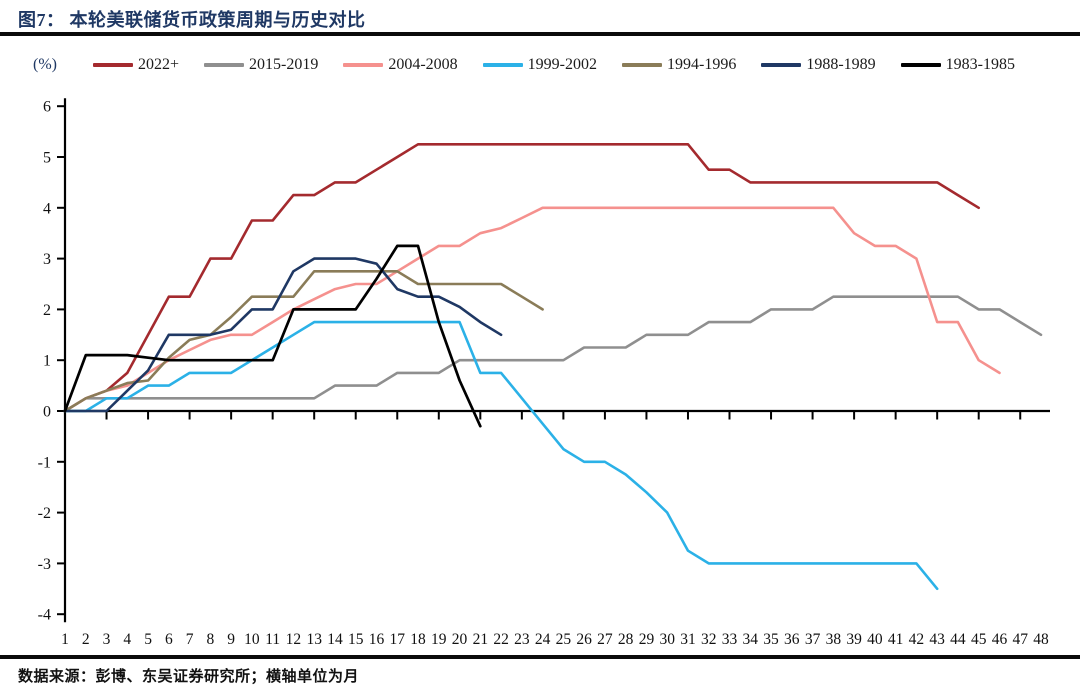 The width and height of the screenshot is (1080, 691). What do you see at coordinates (112, 65) in the screenshot?
I see `legend-swatch-2022+` at bounding box center [112, 65].